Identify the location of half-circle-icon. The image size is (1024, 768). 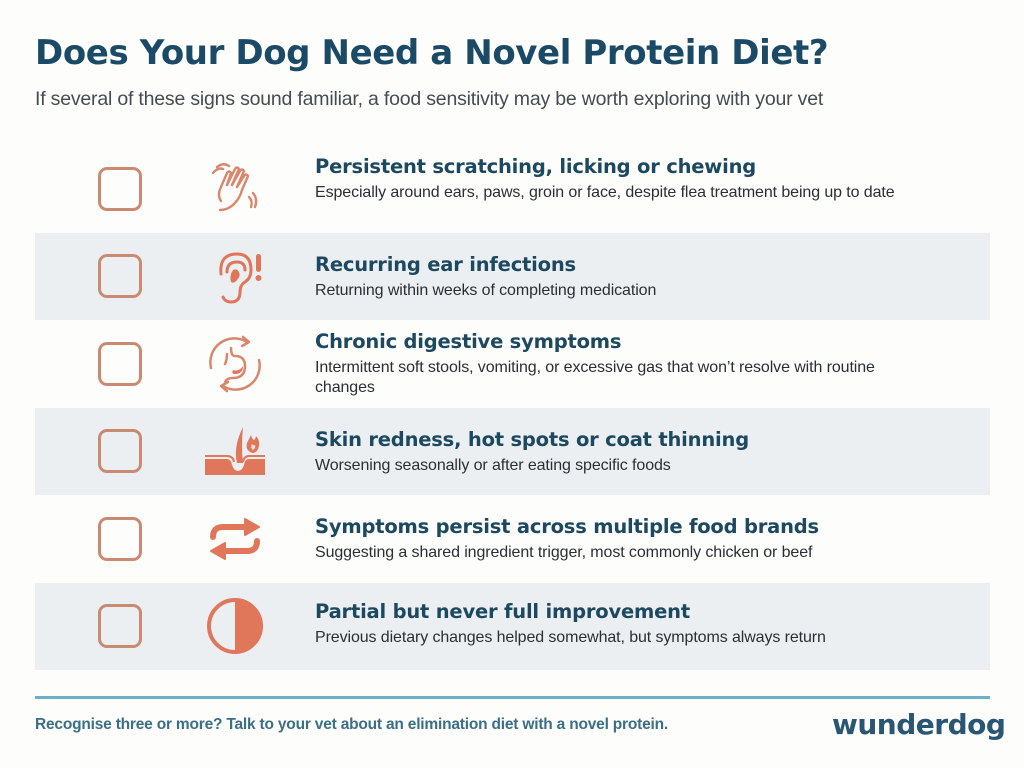
(235, 626).